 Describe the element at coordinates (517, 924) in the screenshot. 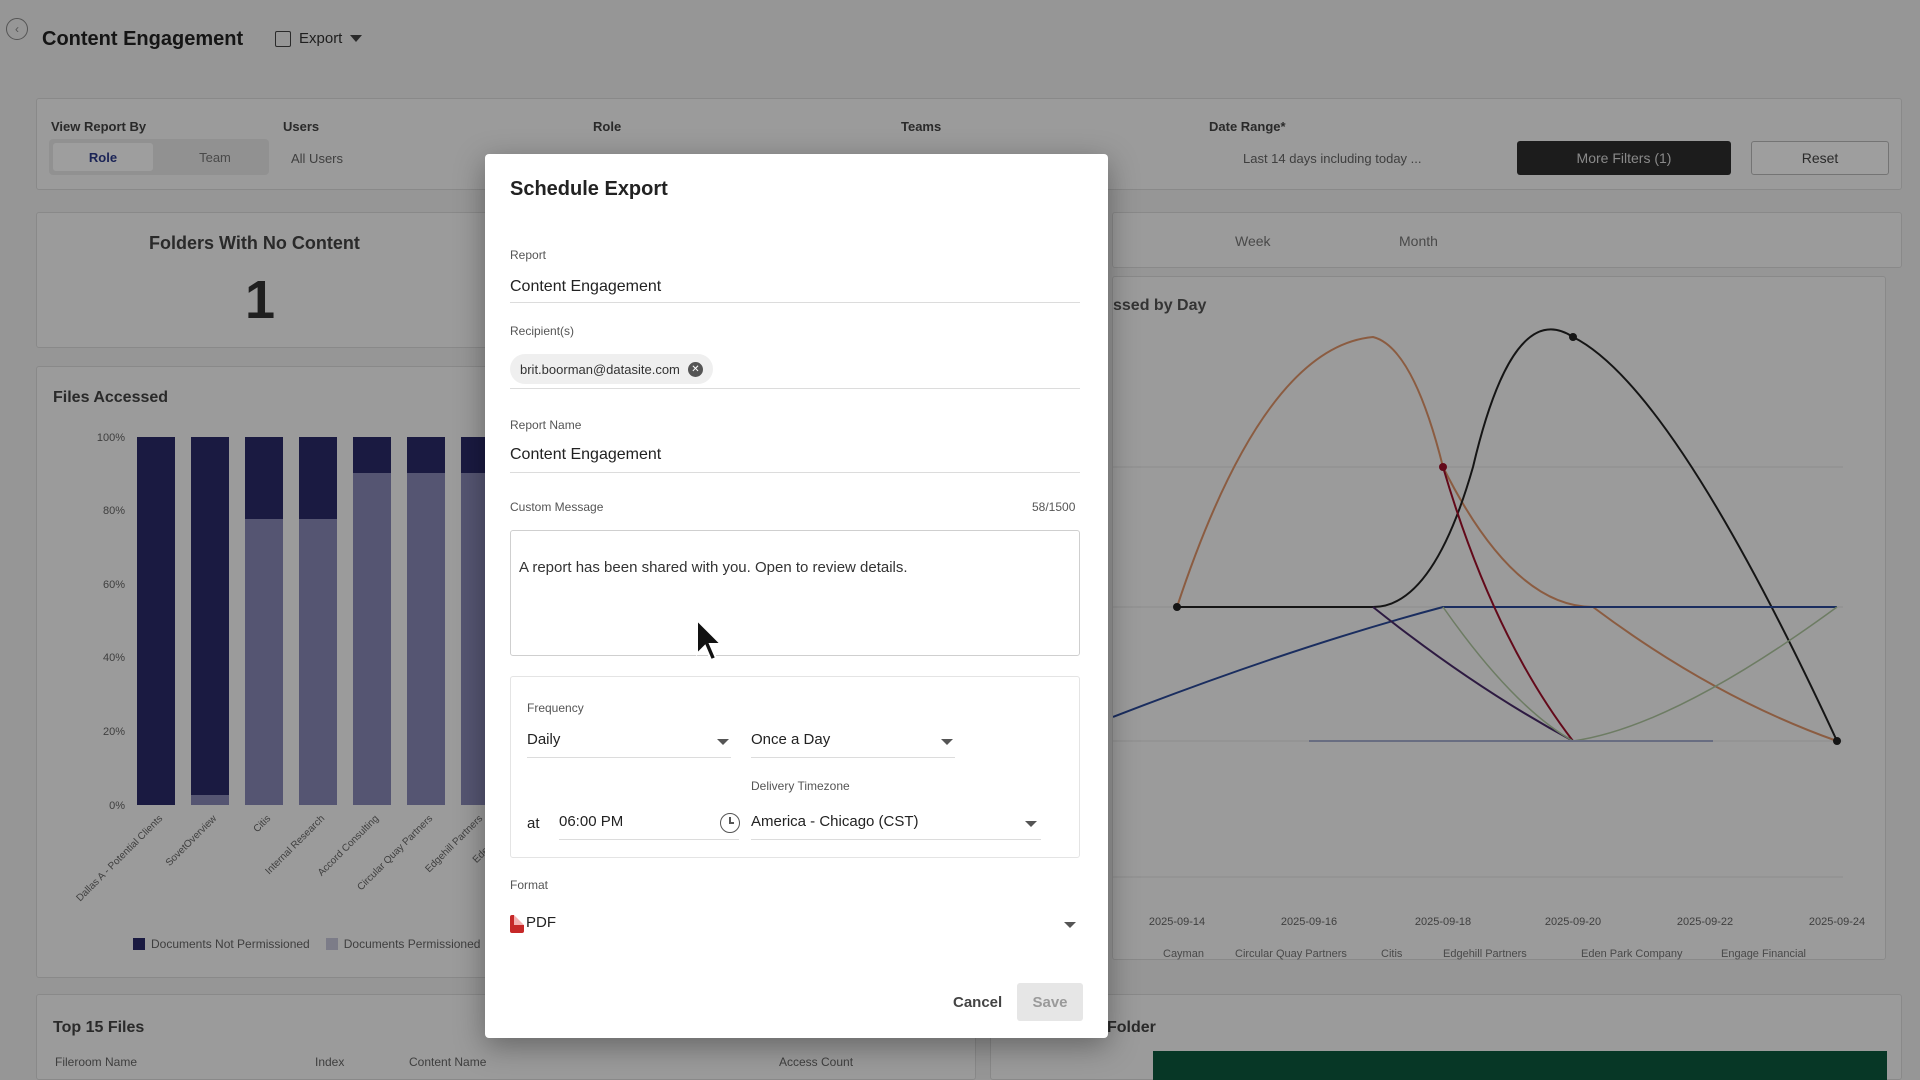

I see `pdf-icon` at that location.